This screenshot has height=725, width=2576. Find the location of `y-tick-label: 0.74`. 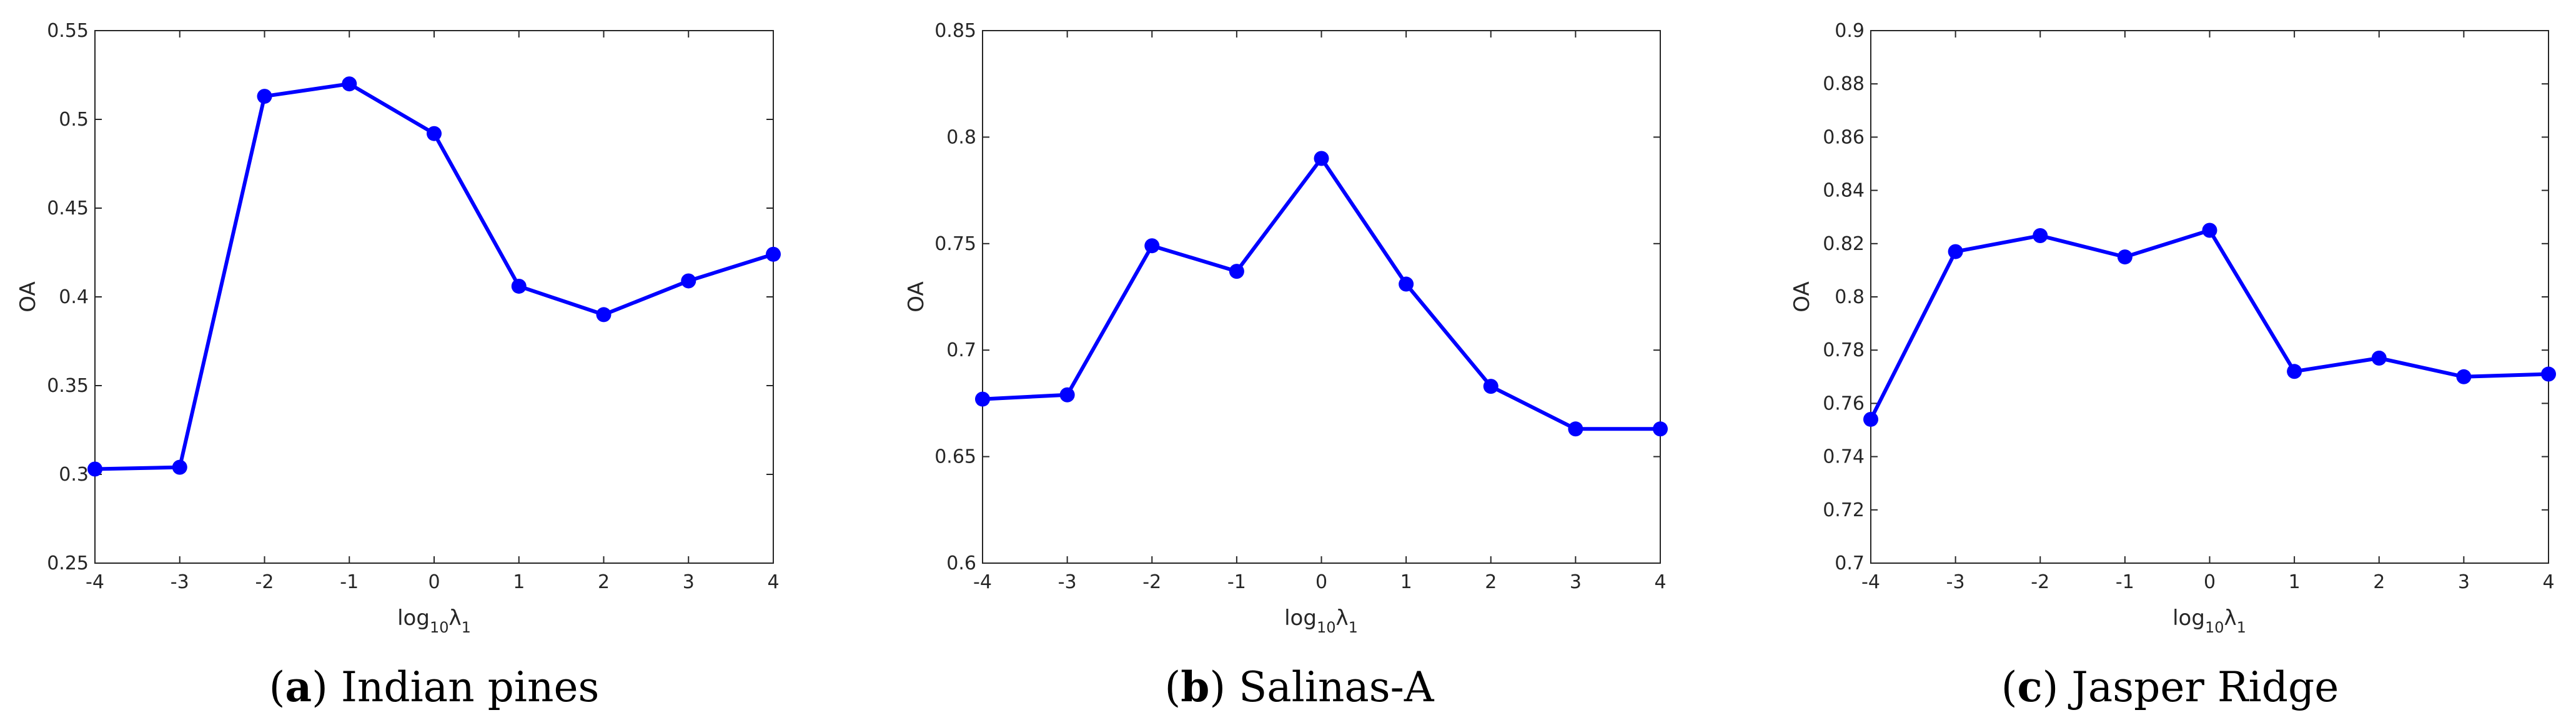

y-tick-label: 0.74 is located at coordinates (1844, 457).